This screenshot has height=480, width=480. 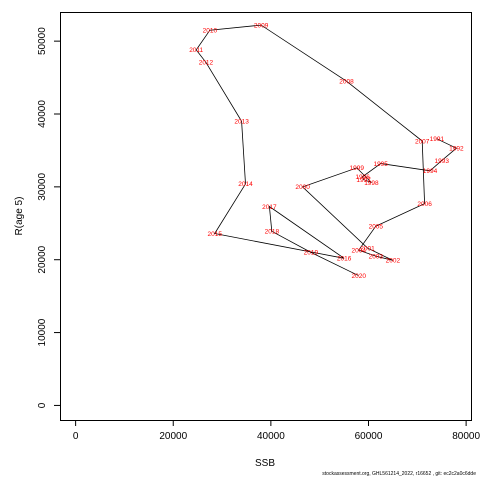 I want to click on x-axis-title: SSB, so click(x=265, y=463).